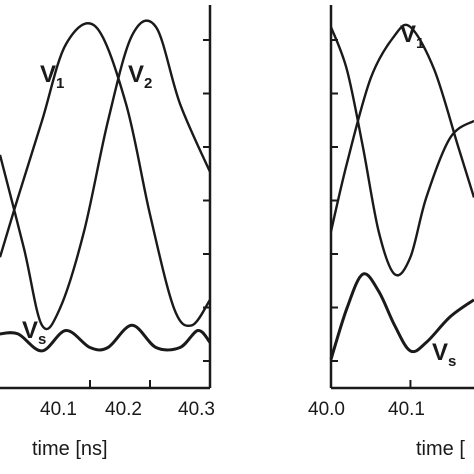  I want to click on right-x-tick-label-1: 40.1, so click(406, 409).